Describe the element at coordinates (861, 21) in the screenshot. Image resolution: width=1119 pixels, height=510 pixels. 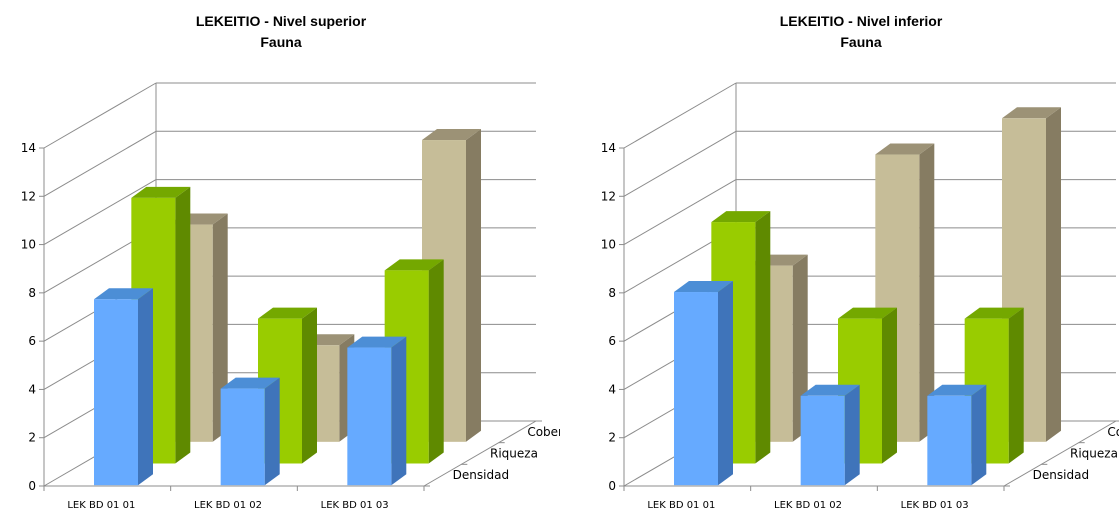
I see `chart-title: LEKEITIO - Nivel inferior` at that location.